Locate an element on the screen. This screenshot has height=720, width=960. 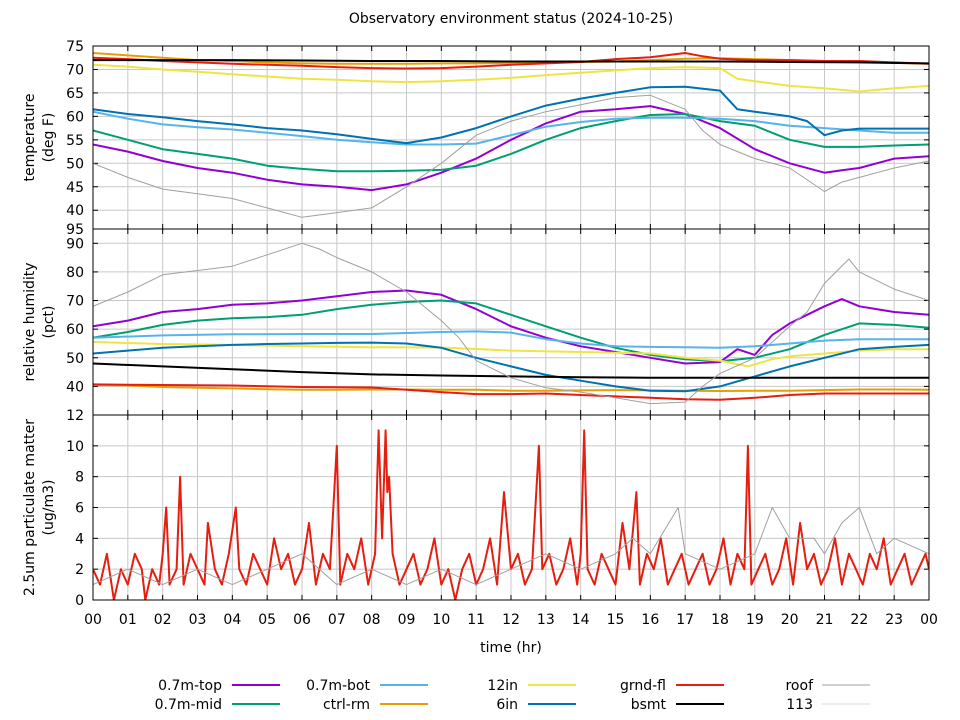
legend-label-0.7m-mid: 0.7m-mid is located at coordinates (188, 705).